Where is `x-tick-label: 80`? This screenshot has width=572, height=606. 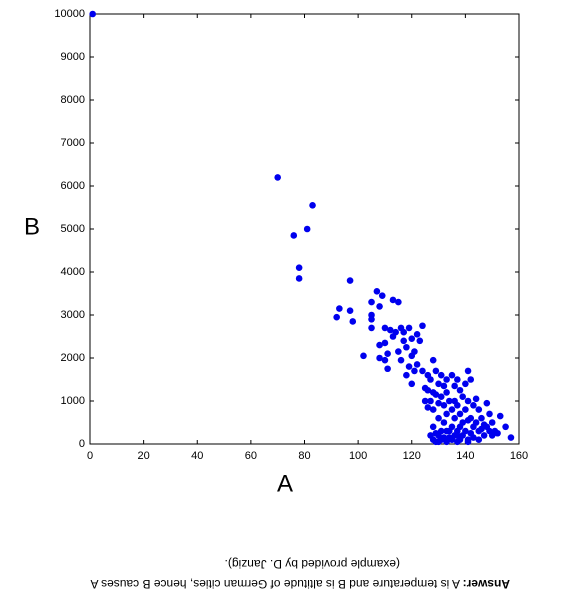 x-tick-label: 80 is located at coordinates (304, 456).